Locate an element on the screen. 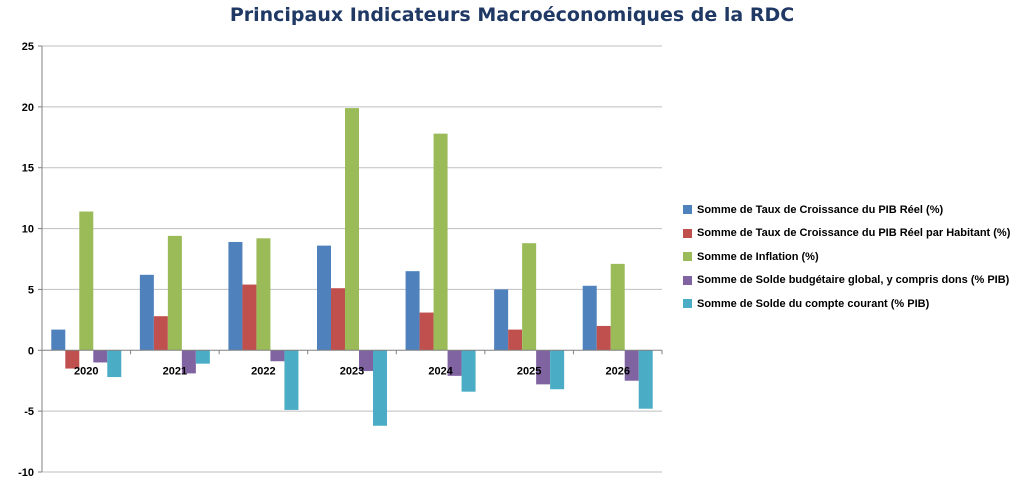 This screenshot has width=1024, height=477. x-tick-label: 2024 is located at coordinates (440, 371).